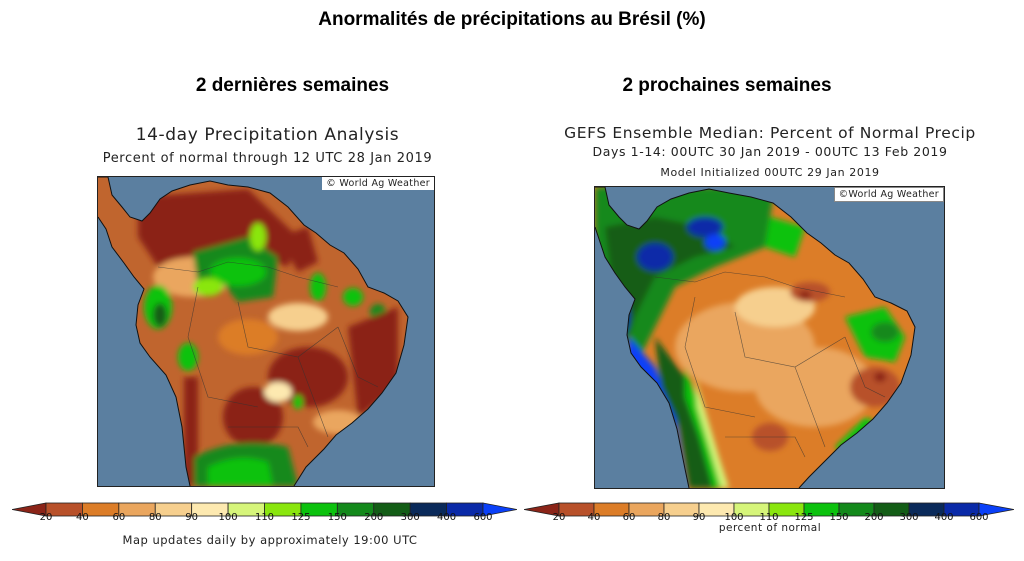 The height and width of the screenshot is (561, 1024). Describe the element at coordinates (483, 517) in the screenshot. I see `colorbar-past-tick-label: 600` at that location.